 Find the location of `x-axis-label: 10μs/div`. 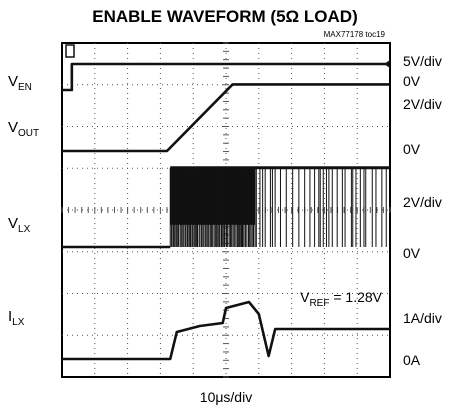

x-axis-label: 10μs/div is located at coordinates (226, 397).